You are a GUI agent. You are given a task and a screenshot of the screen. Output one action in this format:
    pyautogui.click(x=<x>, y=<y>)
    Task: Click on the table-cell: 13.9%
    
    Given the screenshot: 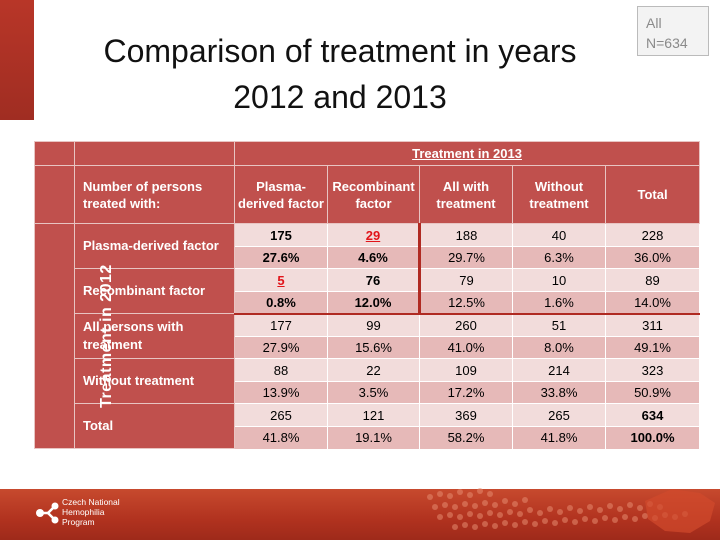 What is the action you would take?
    pyautogui.click(x=281, y=392)
    